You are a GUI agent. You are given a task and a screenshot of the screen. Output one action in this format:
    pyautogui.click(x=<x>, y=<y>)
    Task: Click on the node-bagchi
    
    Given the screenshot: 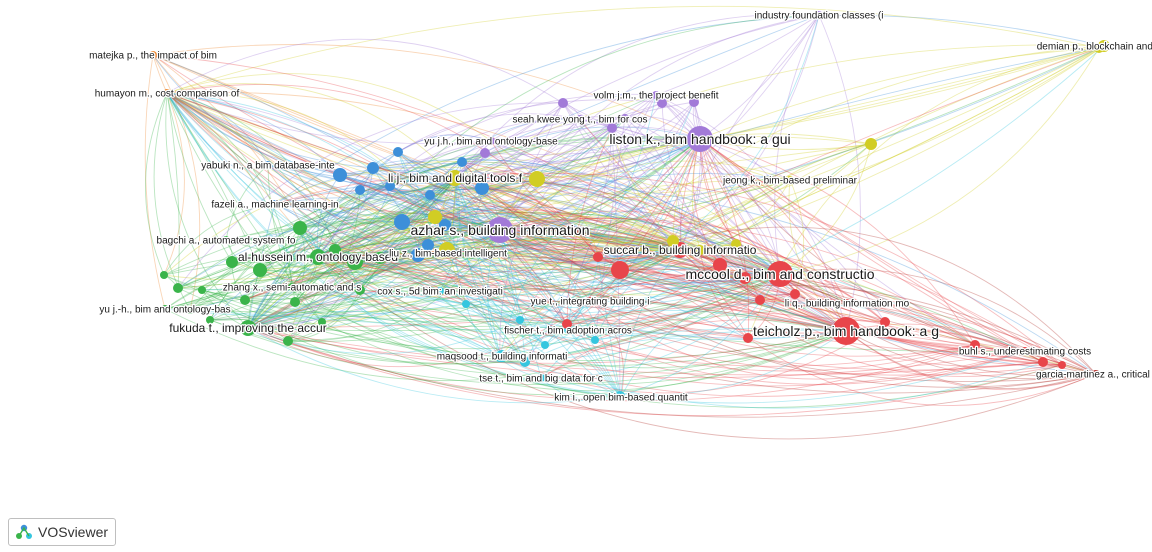 What is the action you would take?
    pyautogui.click(x=226, y=240)
    